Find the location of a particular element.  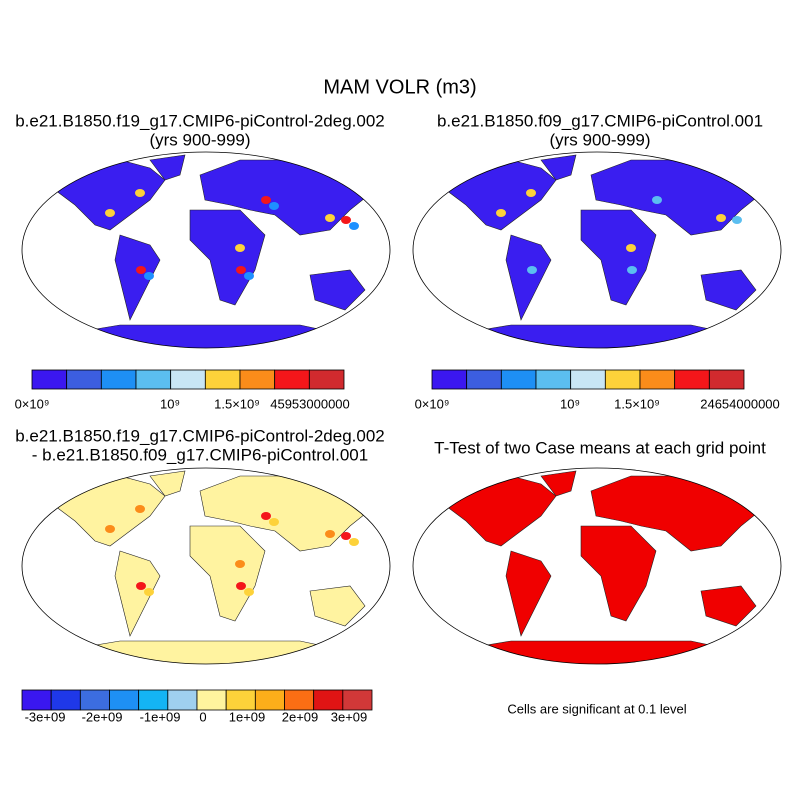

colorbar: 0×10⁹ 10⁹ 1.5×10⁹ 24654000000 is located at coordinates (597, 390).